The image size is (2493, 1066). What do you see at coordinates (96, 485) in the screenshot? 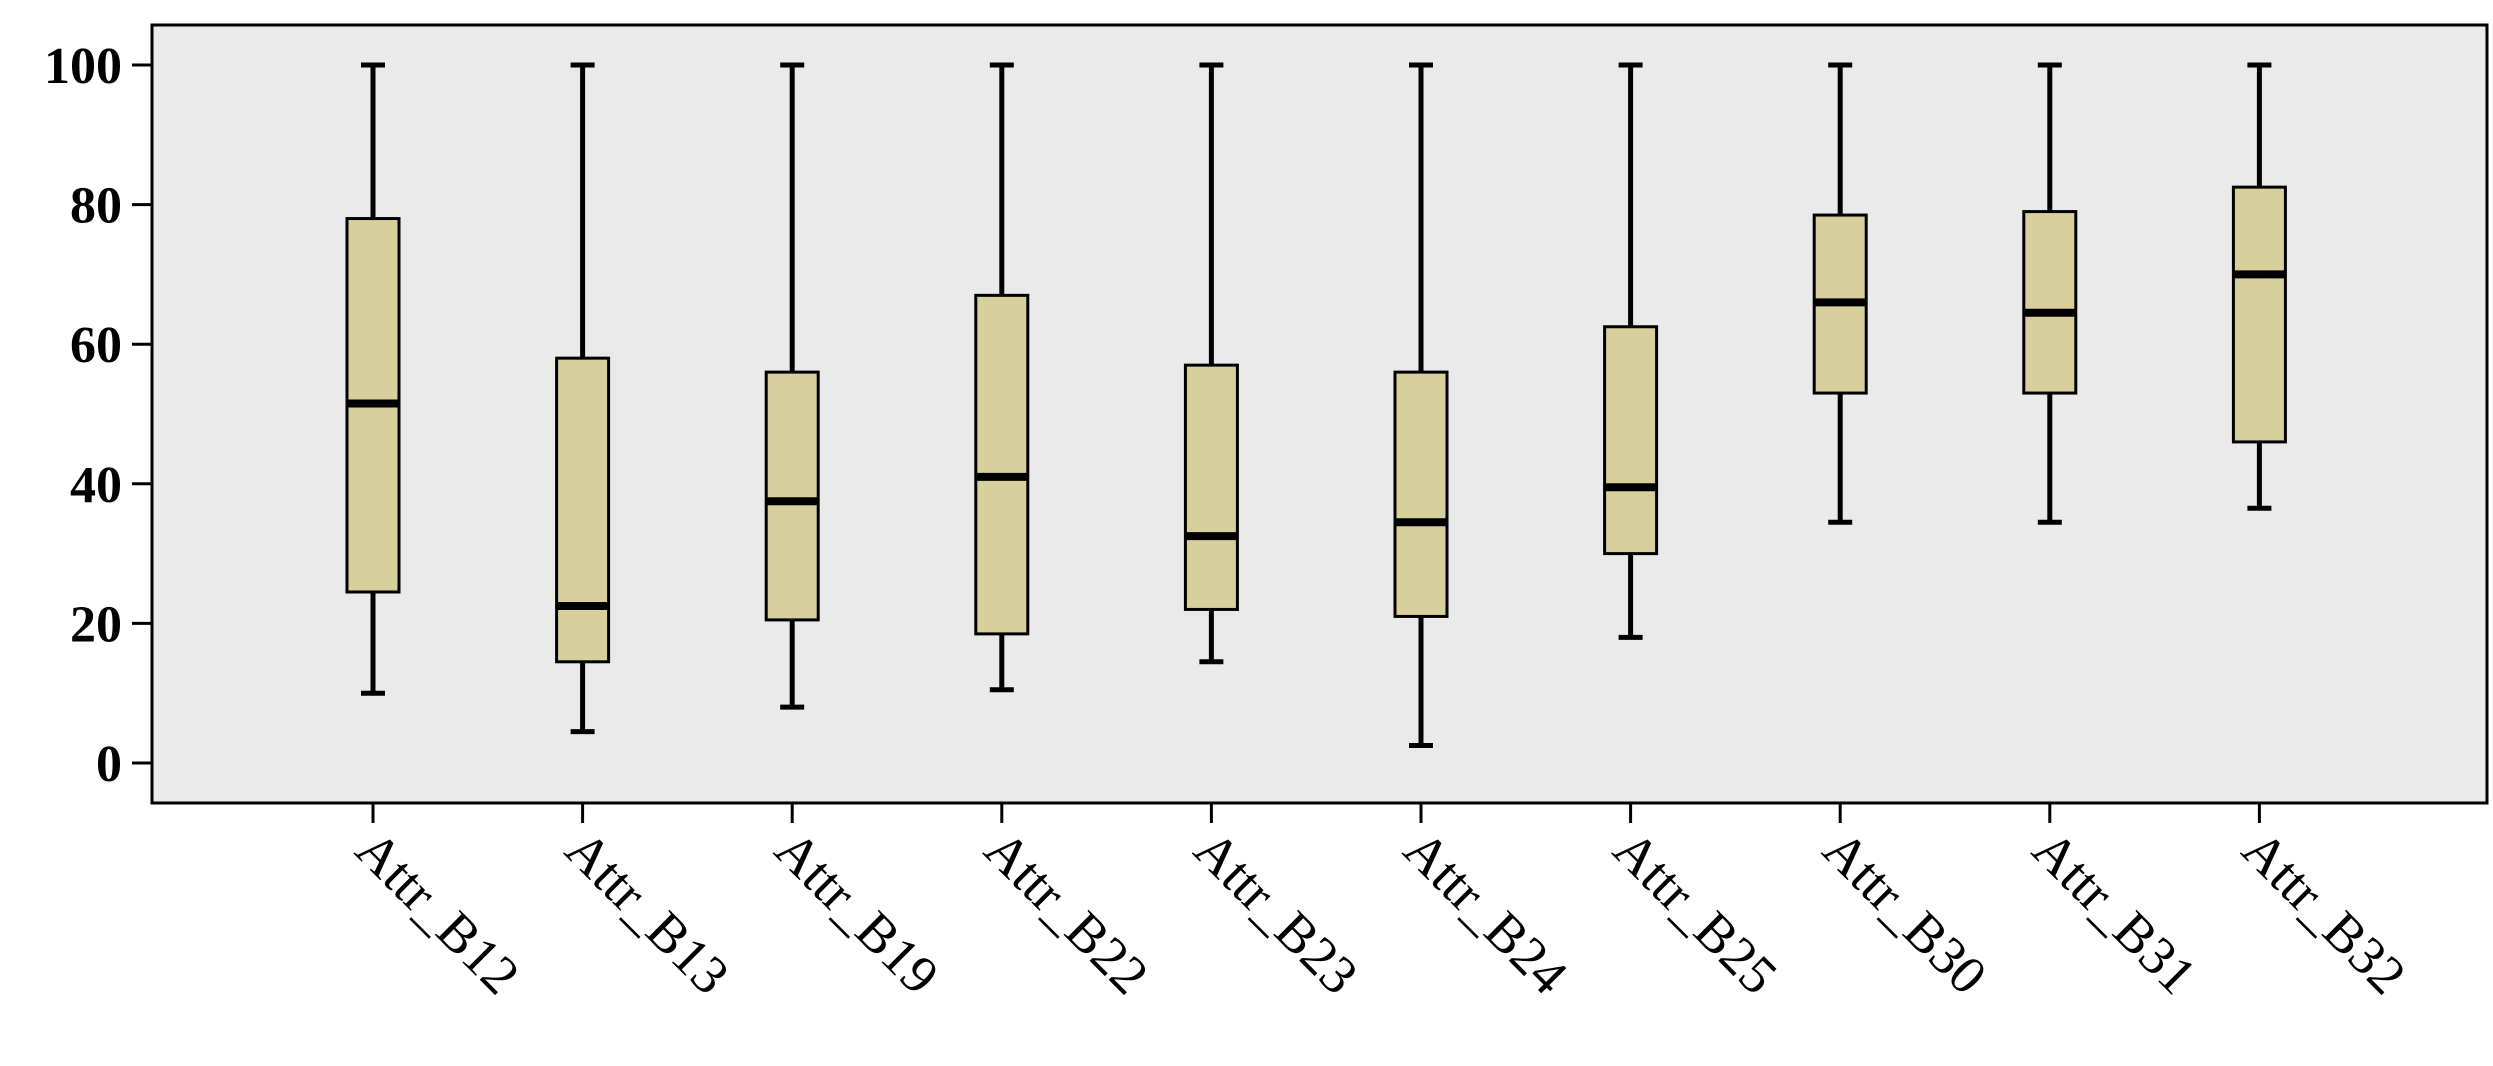
I see `y-tick-label: 40` at bounding box center [96, 485].